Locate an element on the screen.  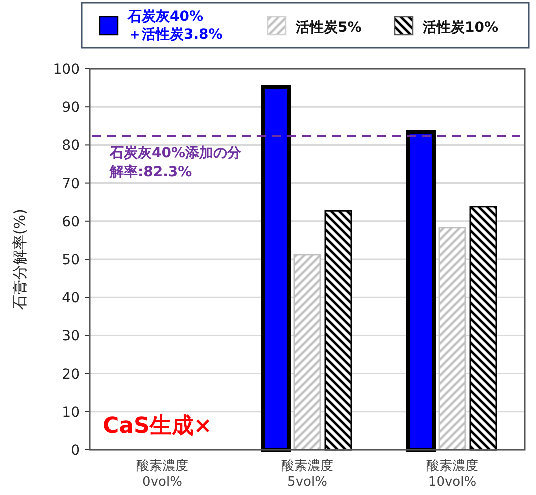
legend-label: 活性炭10% is located at coordinates (460, 28).